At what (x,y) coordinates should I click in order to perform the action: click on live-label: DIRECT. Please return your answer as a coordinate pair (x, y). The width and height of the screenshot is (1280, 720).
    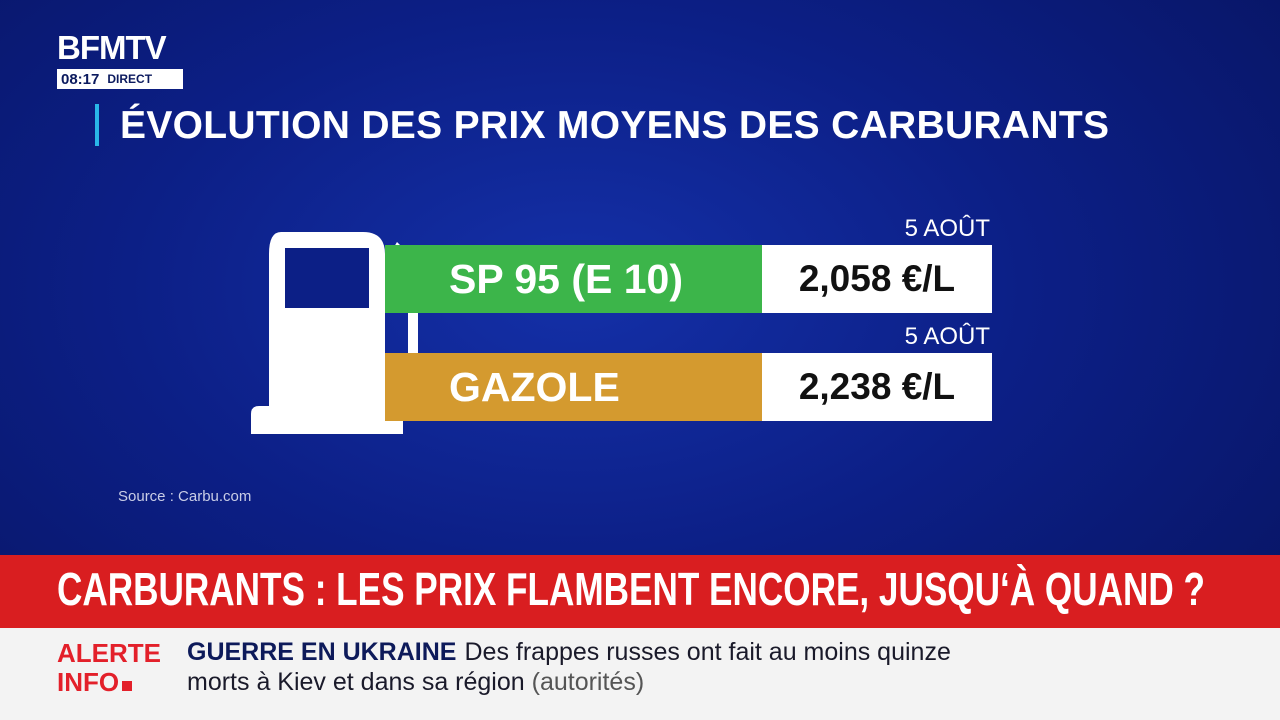
    Looking at the image, I should click on (130, 79).